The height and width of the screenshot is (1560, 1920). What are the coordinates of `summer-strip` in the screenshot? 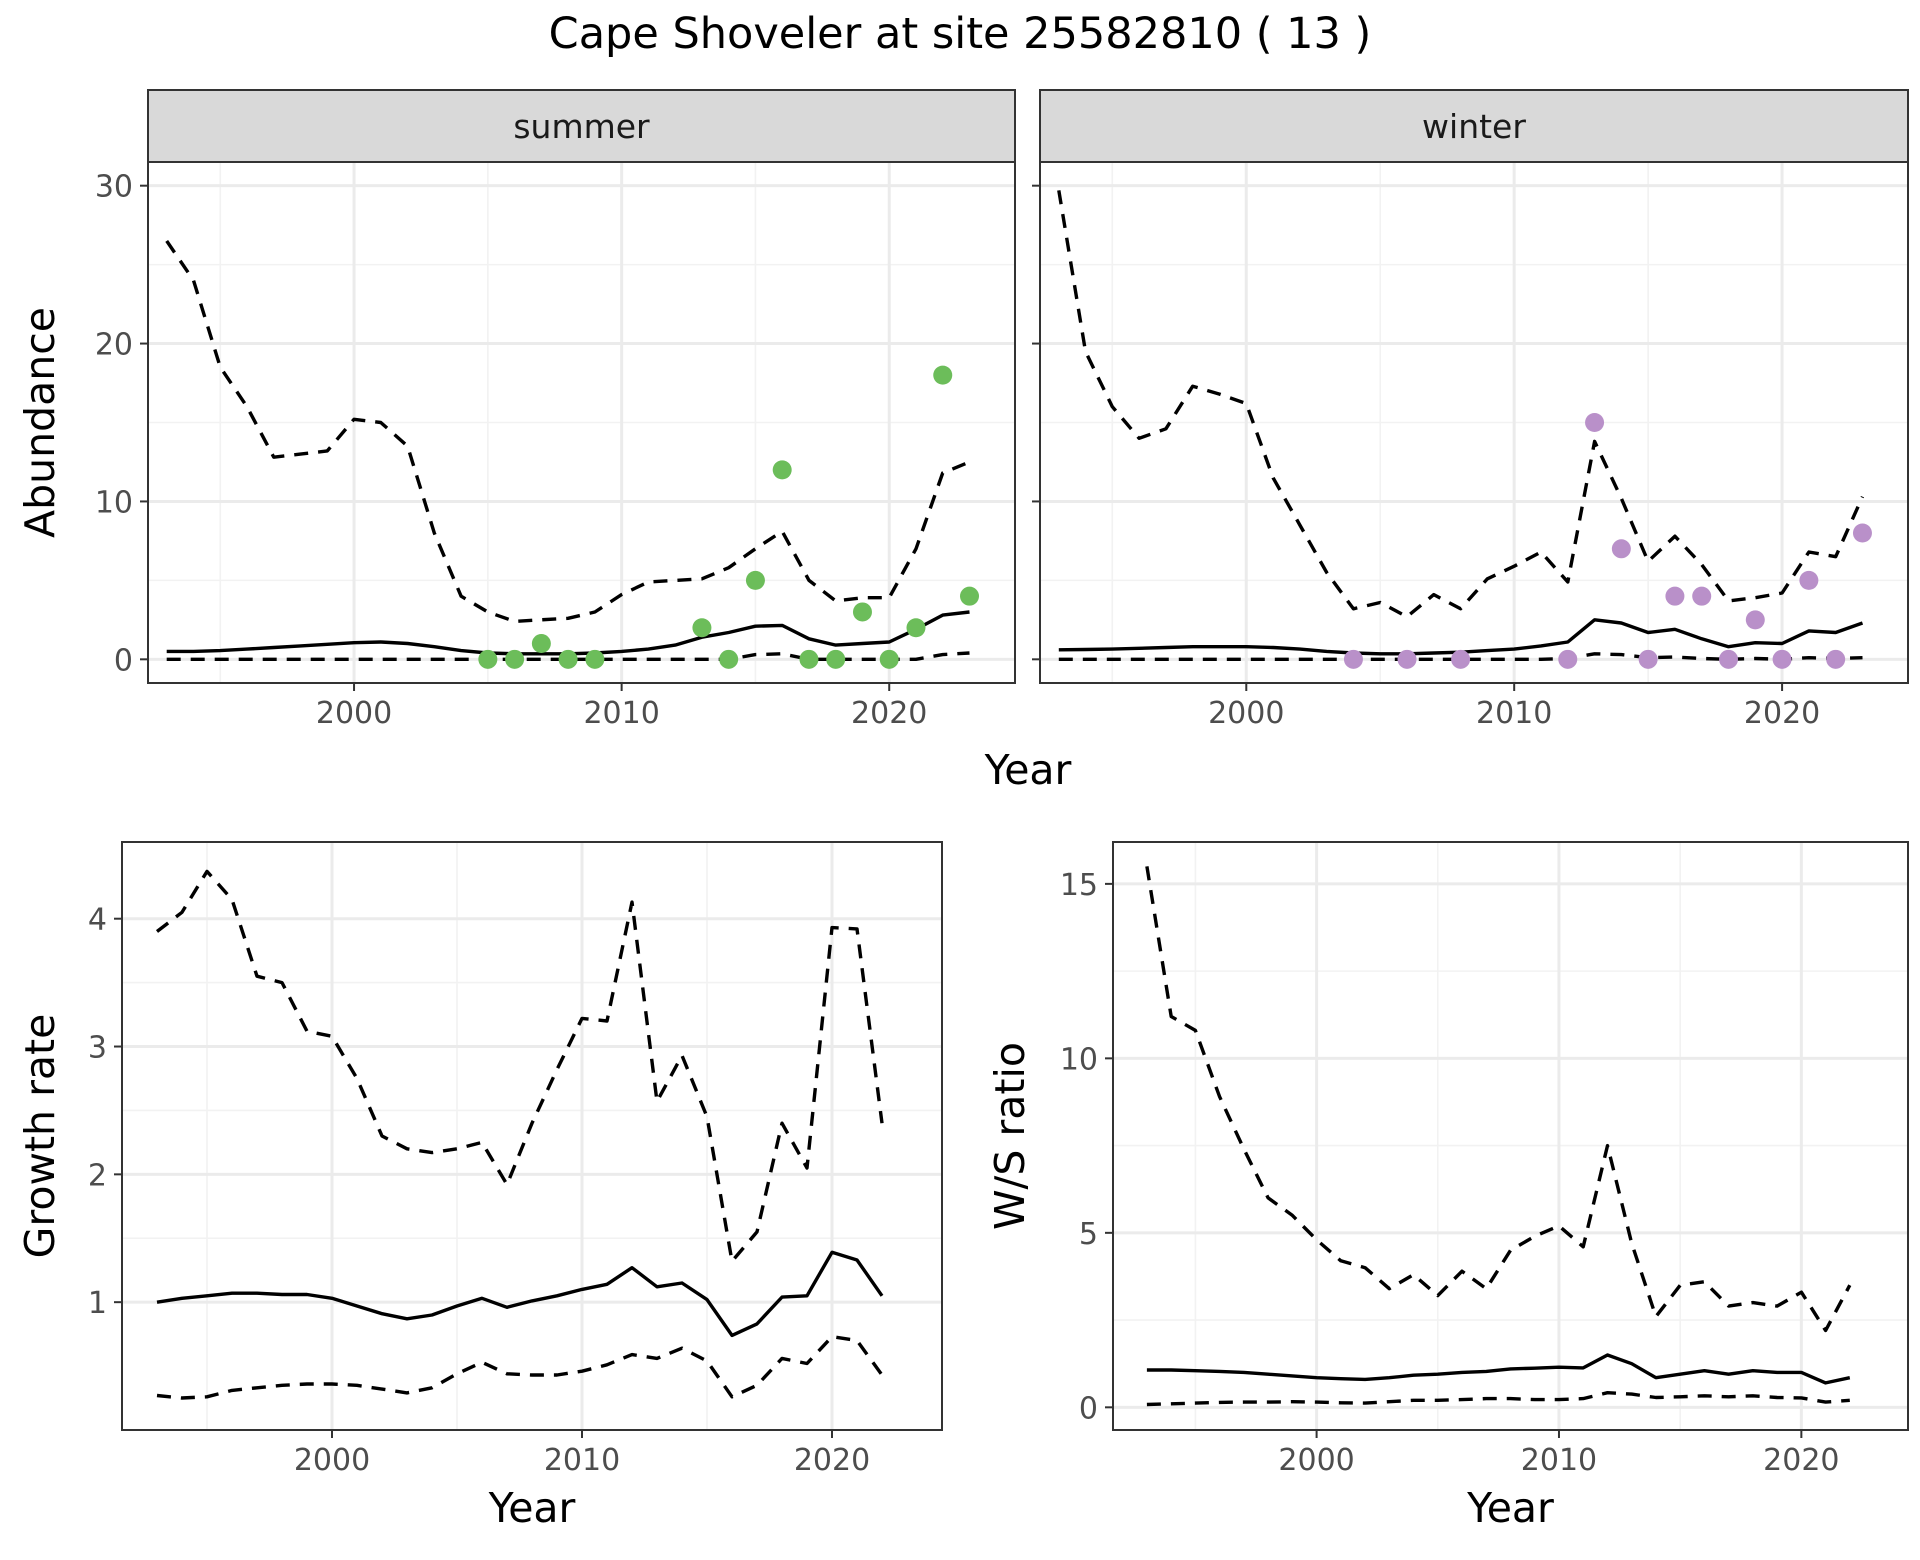 It's located at (581, 126).